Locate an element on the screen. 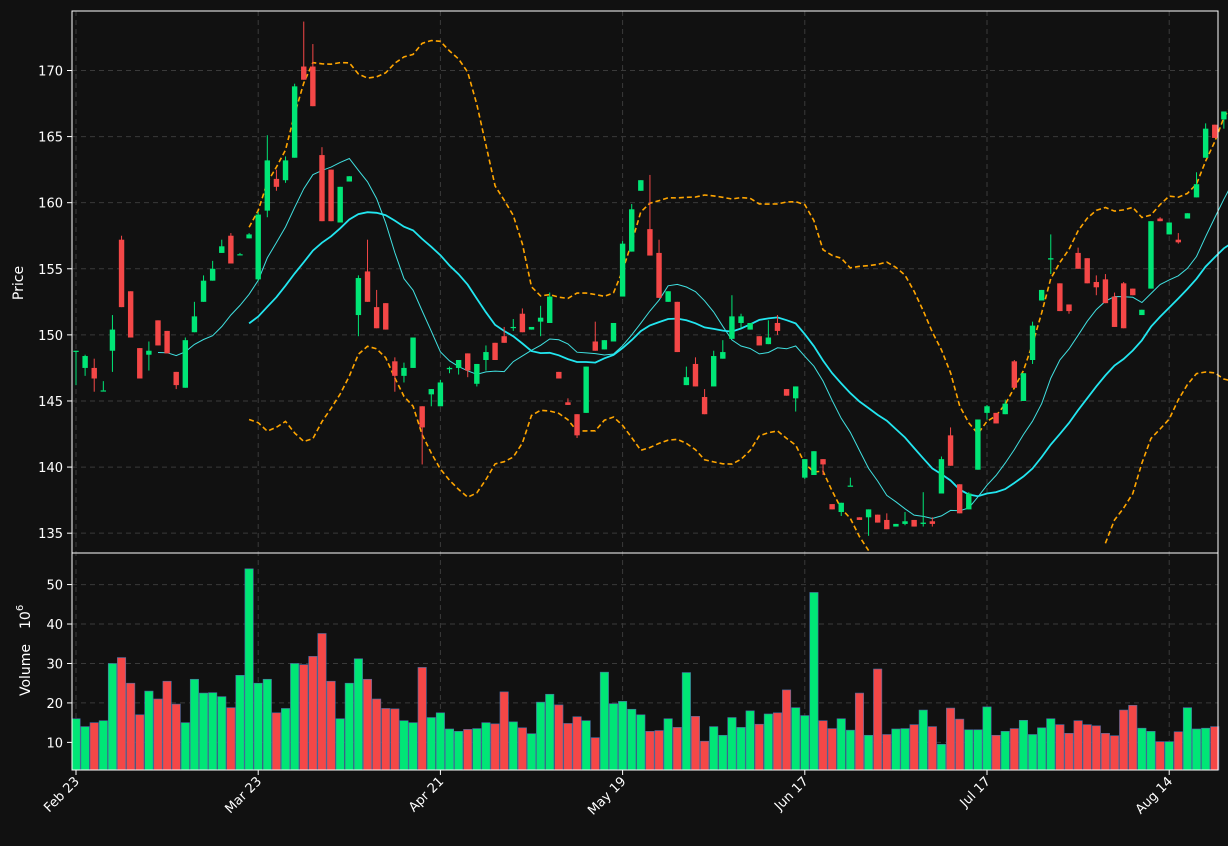 The image size is (1228, 846). price-tick-label: 150 is located at coordinates (50, 336).